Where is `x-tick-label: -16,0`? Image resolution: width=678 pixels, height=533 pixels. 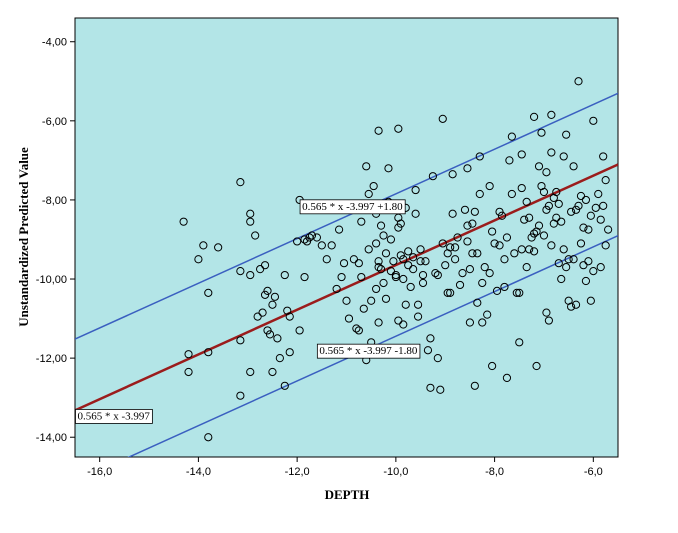 x-tick-label: -16,0 is located at coordinates (99, 472).